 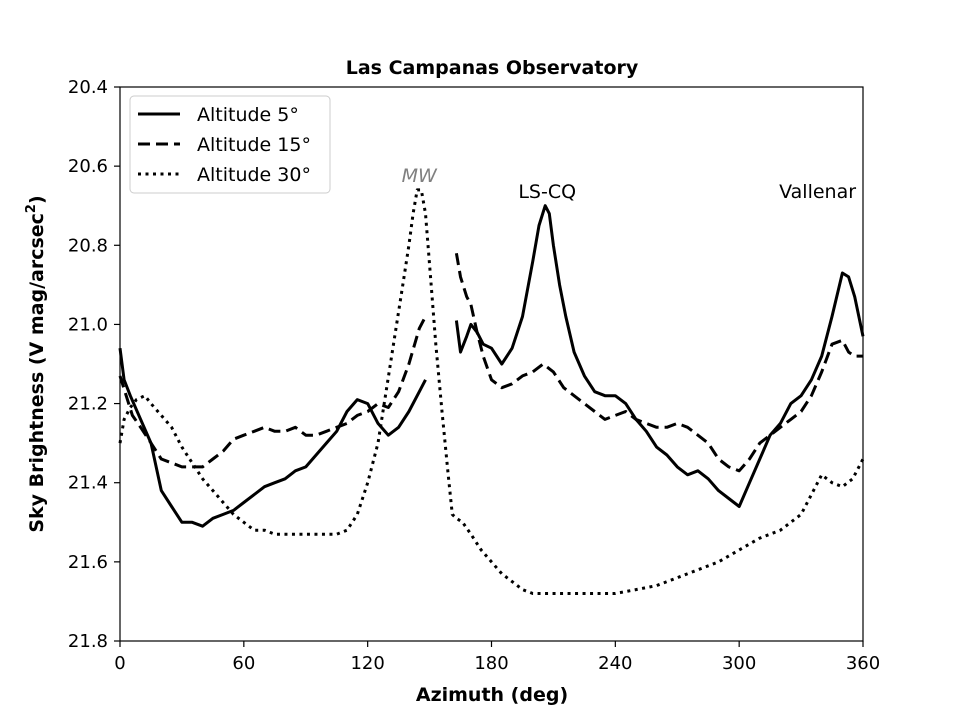 What do you see at coordinates (547, 192) in the screenshot?
I see `annotation-label: LS-CQ` at bounding box center [547, 192].